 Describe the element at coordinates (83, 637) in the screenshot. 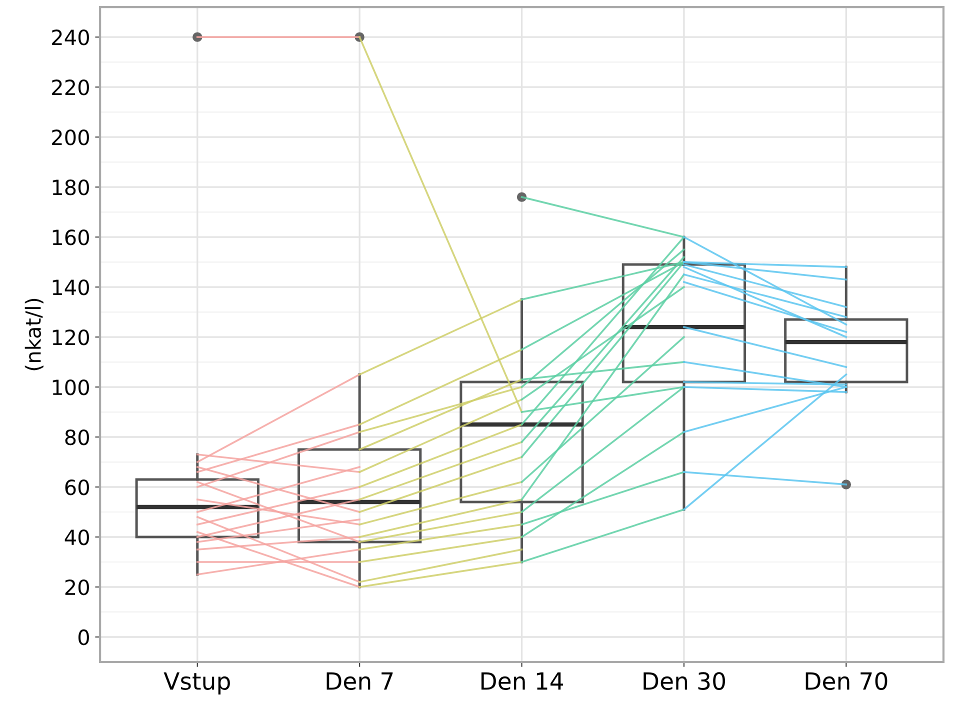

I see `y-tick-label: 0` at that location.